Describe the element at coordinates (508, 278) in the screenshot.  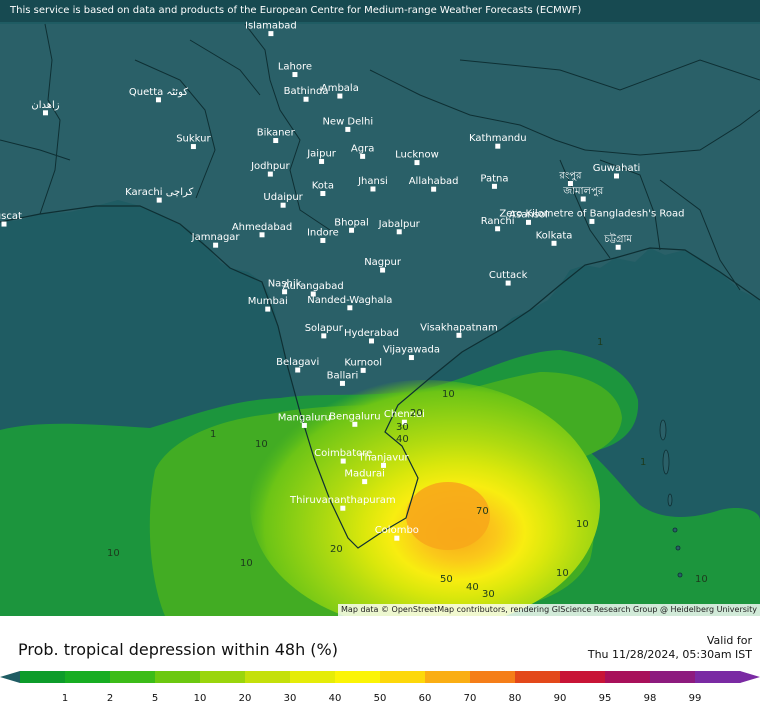
I see `place-marker: Cuttack` at that location.